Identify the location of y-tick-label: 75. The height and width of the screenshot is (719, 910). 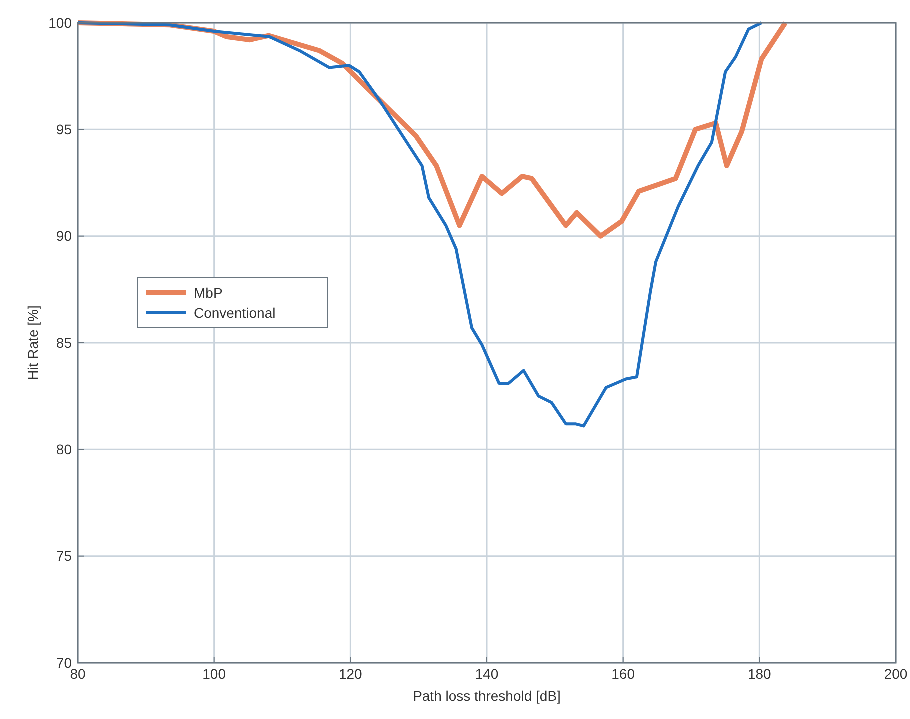
(64, 556).